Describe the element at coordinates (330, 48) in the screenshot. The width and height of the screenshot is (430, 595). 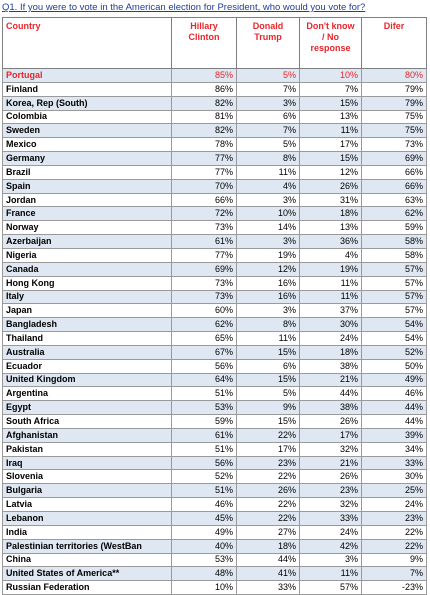
I see `header-dontknow-line: response` at that location.